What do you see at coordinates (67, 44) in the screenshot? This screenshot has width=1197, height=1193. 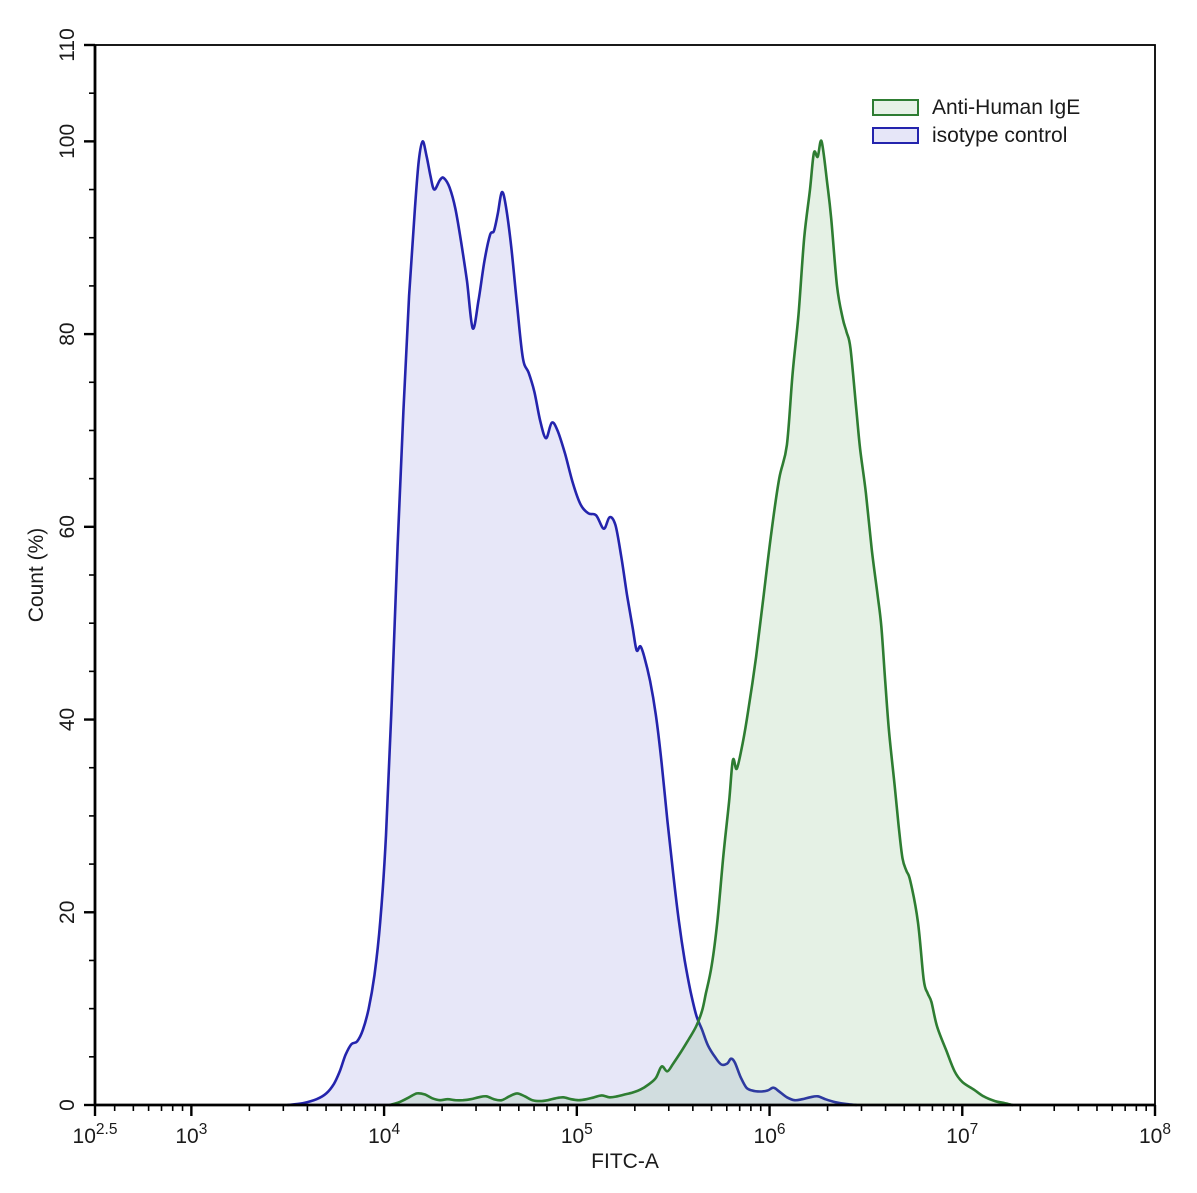 I see `svg-text: 110` at bounding box center [67, 44].